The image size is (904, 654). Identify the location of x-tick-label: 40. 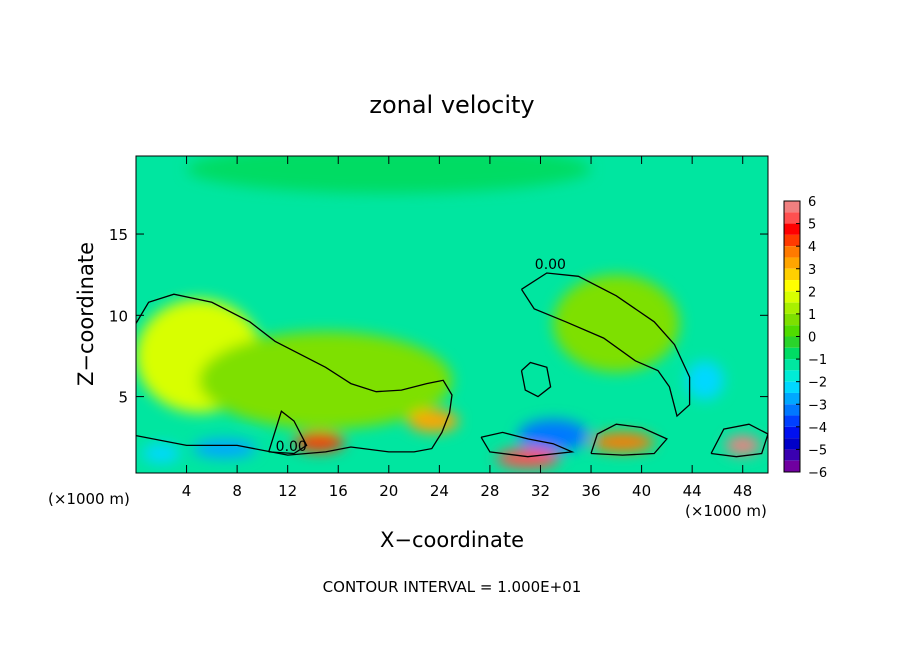
(641, 491).